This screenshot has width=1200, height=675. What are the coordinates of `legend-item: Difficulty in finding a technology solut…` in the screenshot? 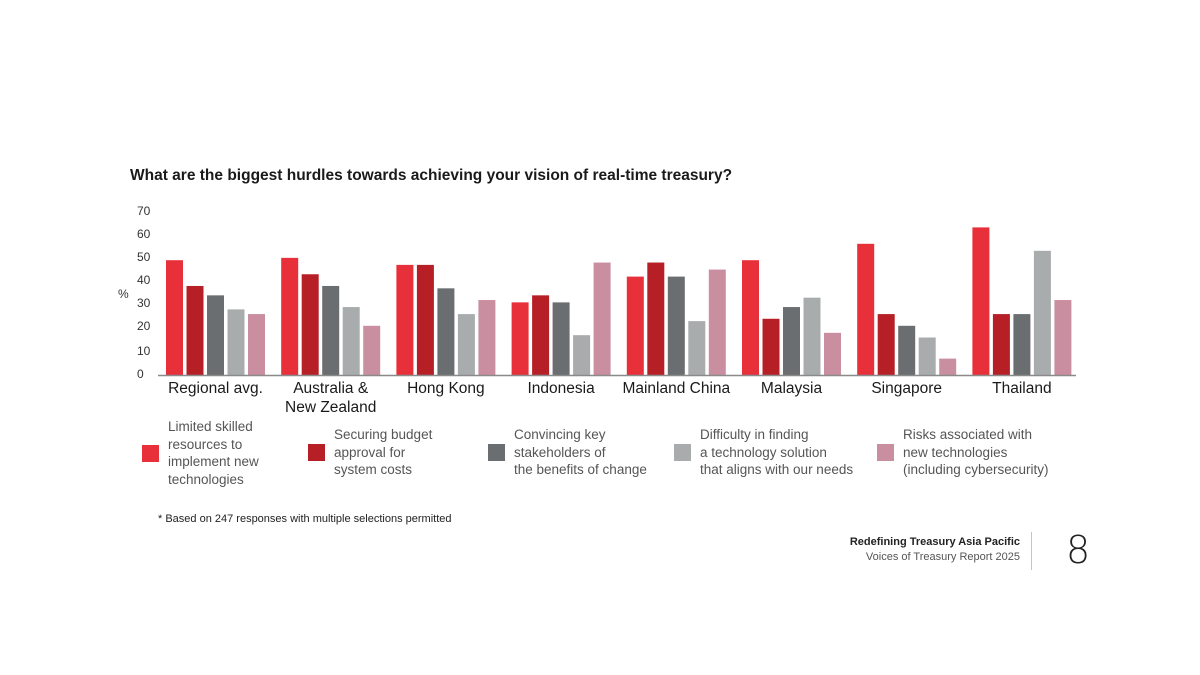 It's located at (763, 452).